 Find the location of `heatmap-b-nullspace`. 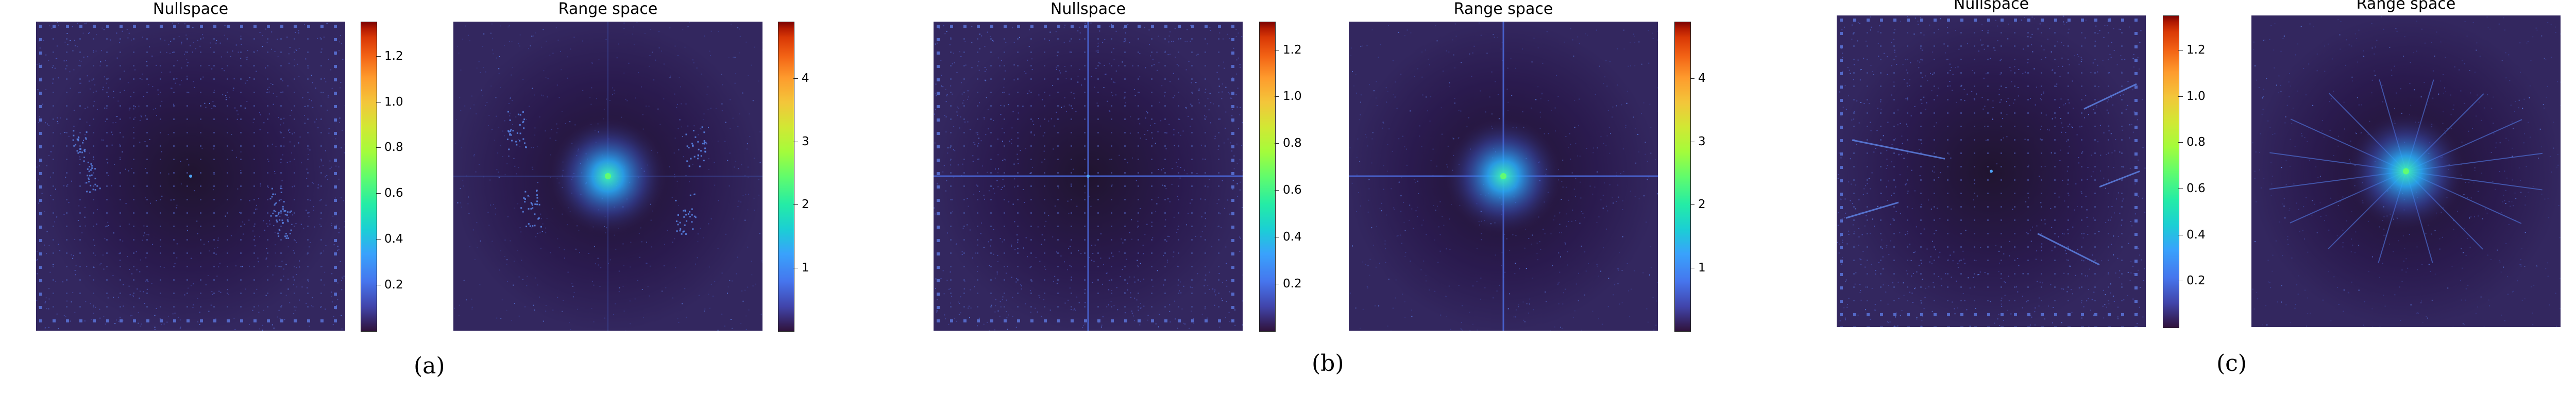

heatmap-b-nullspace is located at coordinates (1088, 177).